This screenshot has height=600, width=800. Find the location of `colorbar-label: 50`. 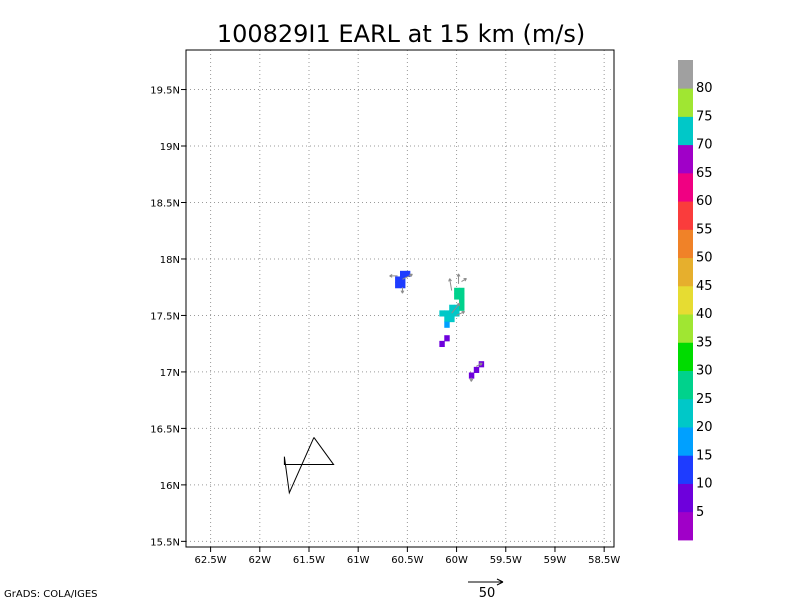

colorbar-label: 50 is located at coordinates (704, 258).